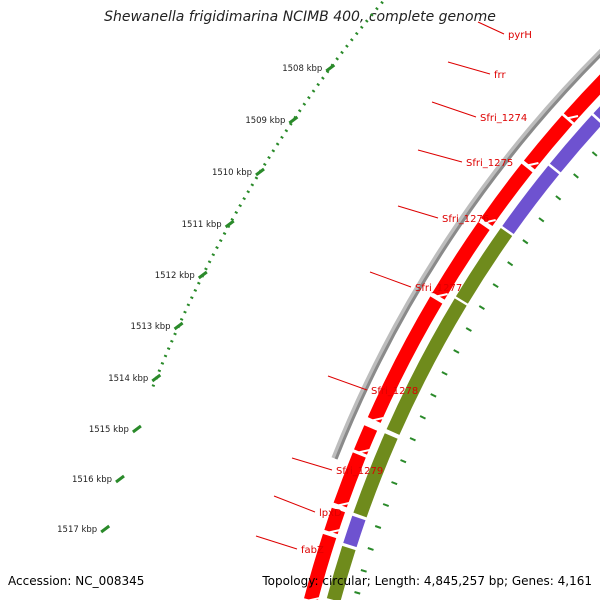 The width and height of the screenshot is (600, 600). I want to click on gene-label-fabz: fabZ, so click(312, 550).